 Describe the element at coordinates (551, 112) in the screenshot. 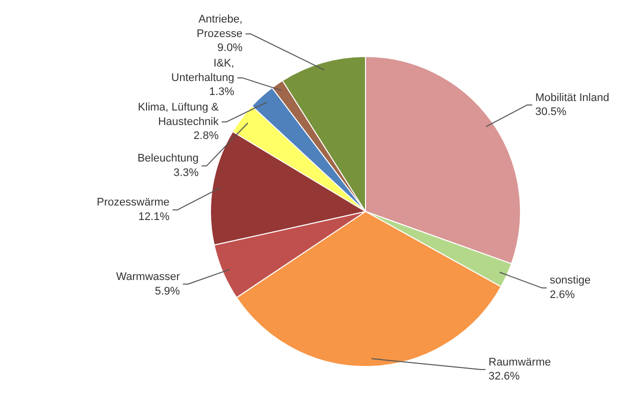

I see `data-label: 30.5%` at that location.